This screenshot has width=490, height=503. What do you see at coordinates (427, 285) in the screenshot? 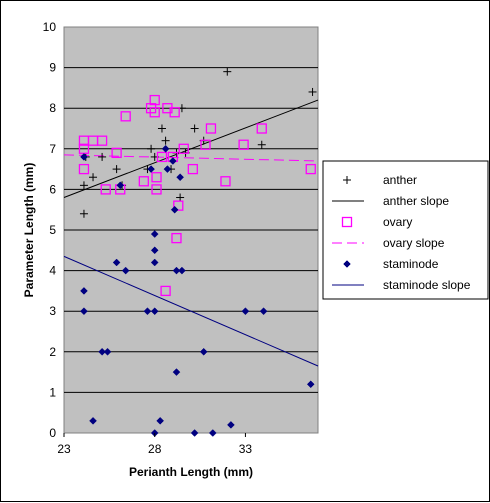
I see `staminode-slope-legend-label: staminode slope` at bounding box center [427, 285].